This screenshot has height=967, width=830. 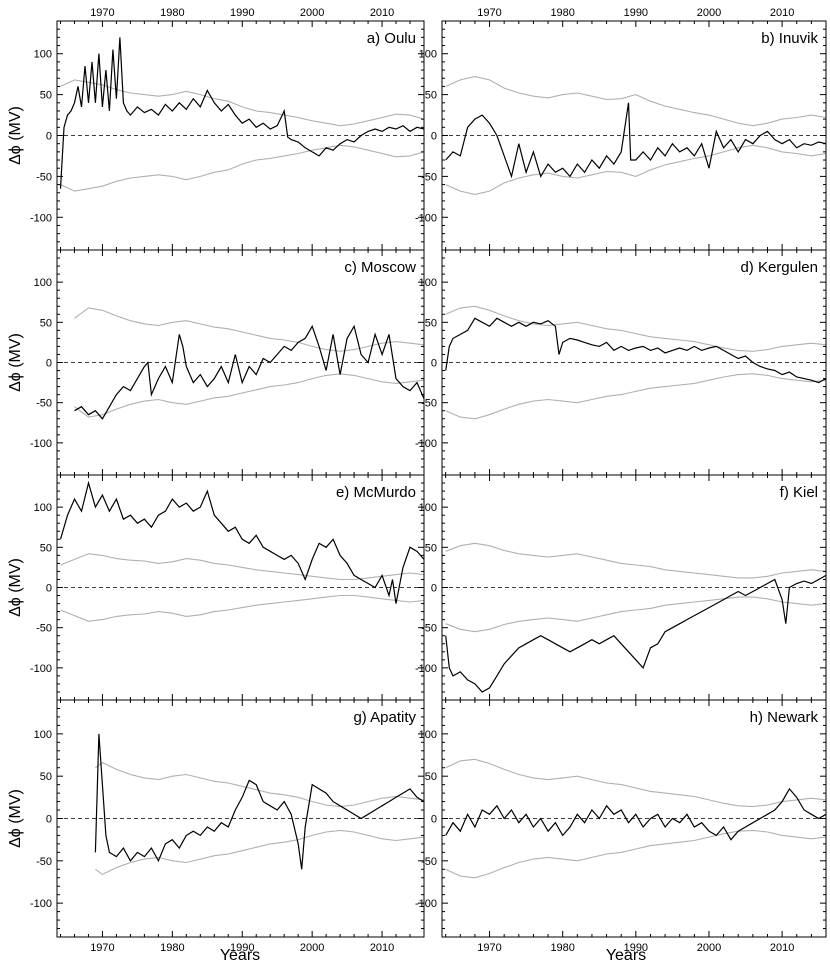 I want to click on panel-4: -100 -50 0 50 100 d) Kergulen, so click(x=621, y=362).